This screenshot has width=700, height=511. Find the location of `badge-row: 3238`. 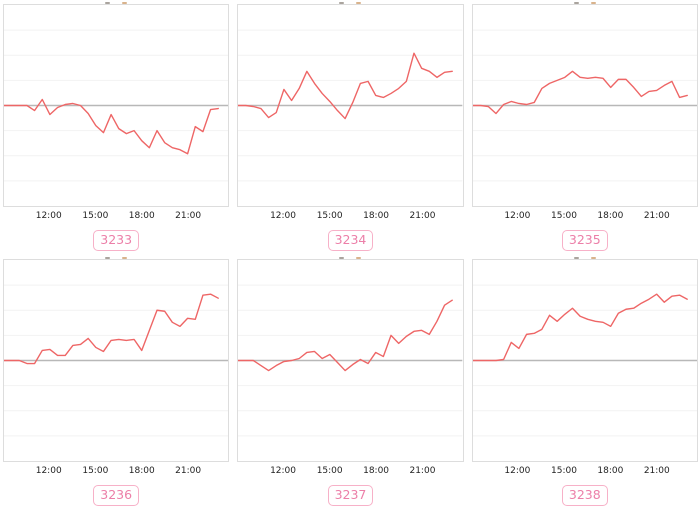

badge-row: 3238 is located at coordinates (585, 495).